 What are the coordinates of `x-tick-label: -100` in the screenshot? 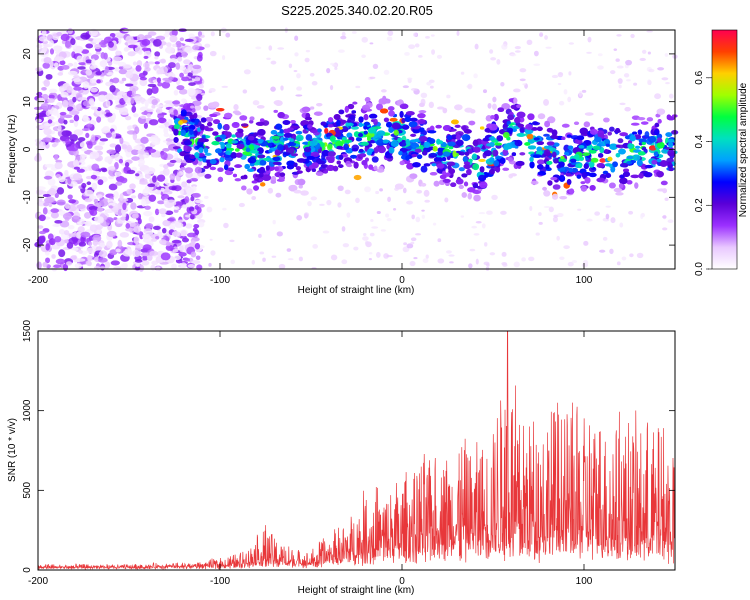 It's located at (220, 280).